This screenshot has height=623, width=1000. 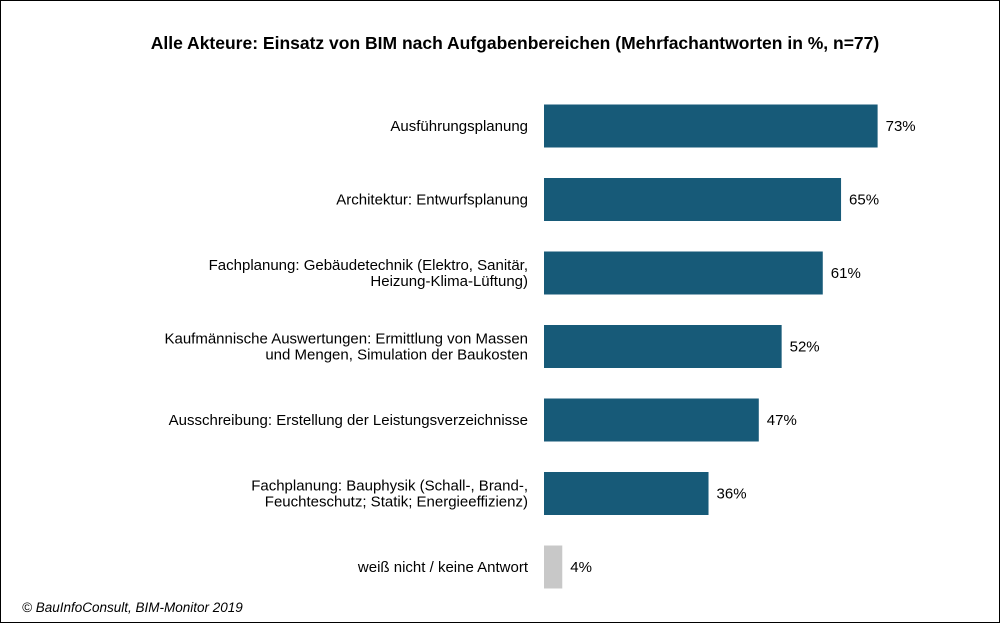 What do you see at coordinates (432, 200) in the screenshot?
I see `category-label-2: Architektur: Entwurfsplanung` at bounding box center [432, 200].